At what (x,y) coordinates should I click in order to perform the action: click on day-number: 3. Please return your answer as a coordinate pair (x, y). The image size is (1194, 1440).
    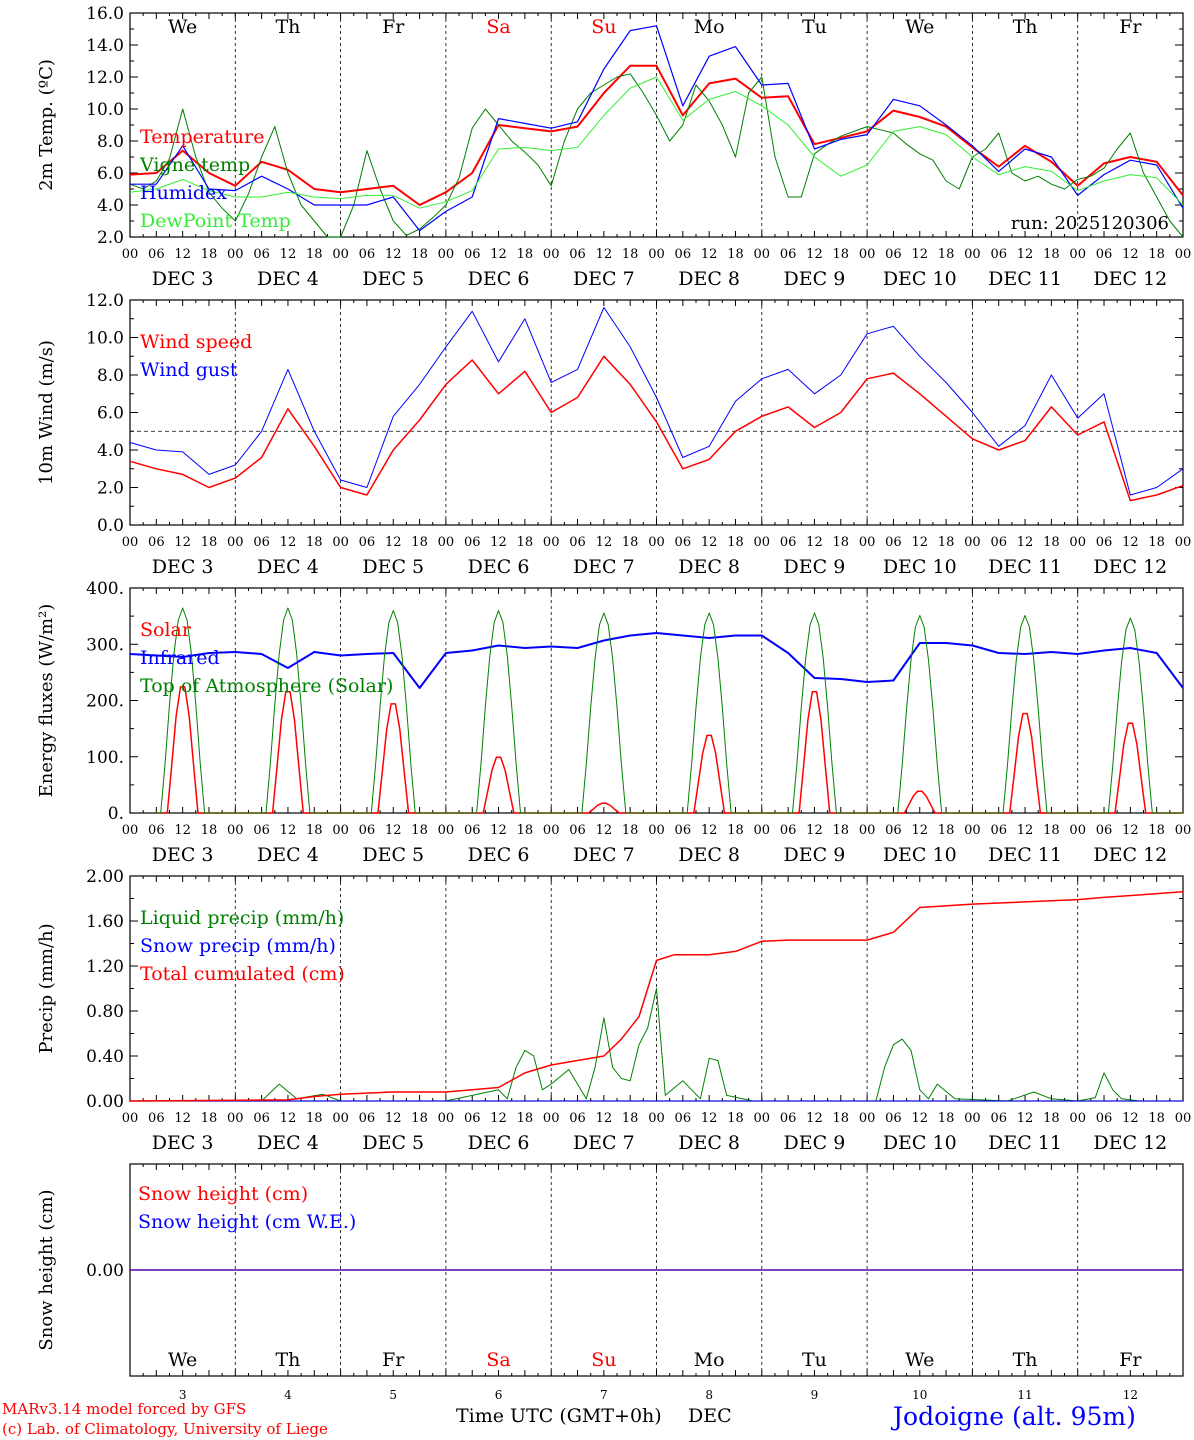
    Looking at the image, I should click on (183, 1395).